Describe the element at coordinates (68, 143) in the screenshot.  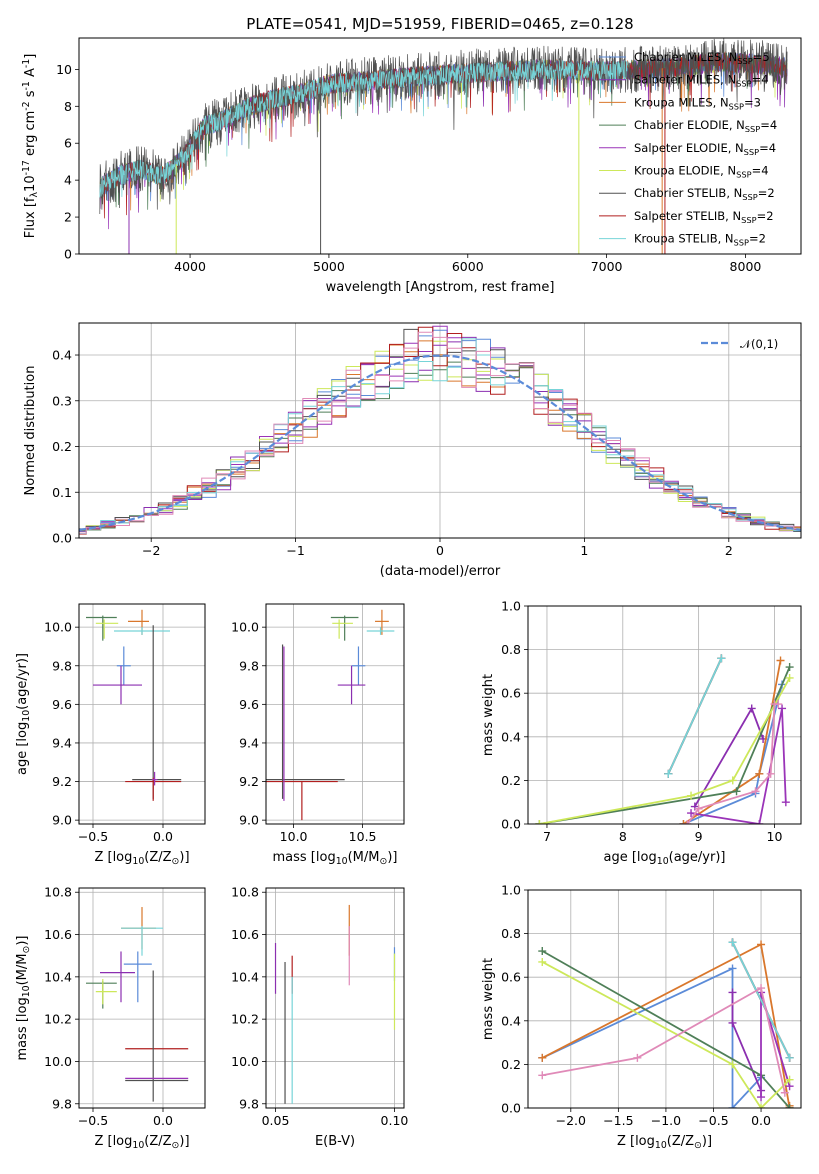
I see `y-tick-label: 6` at that location.